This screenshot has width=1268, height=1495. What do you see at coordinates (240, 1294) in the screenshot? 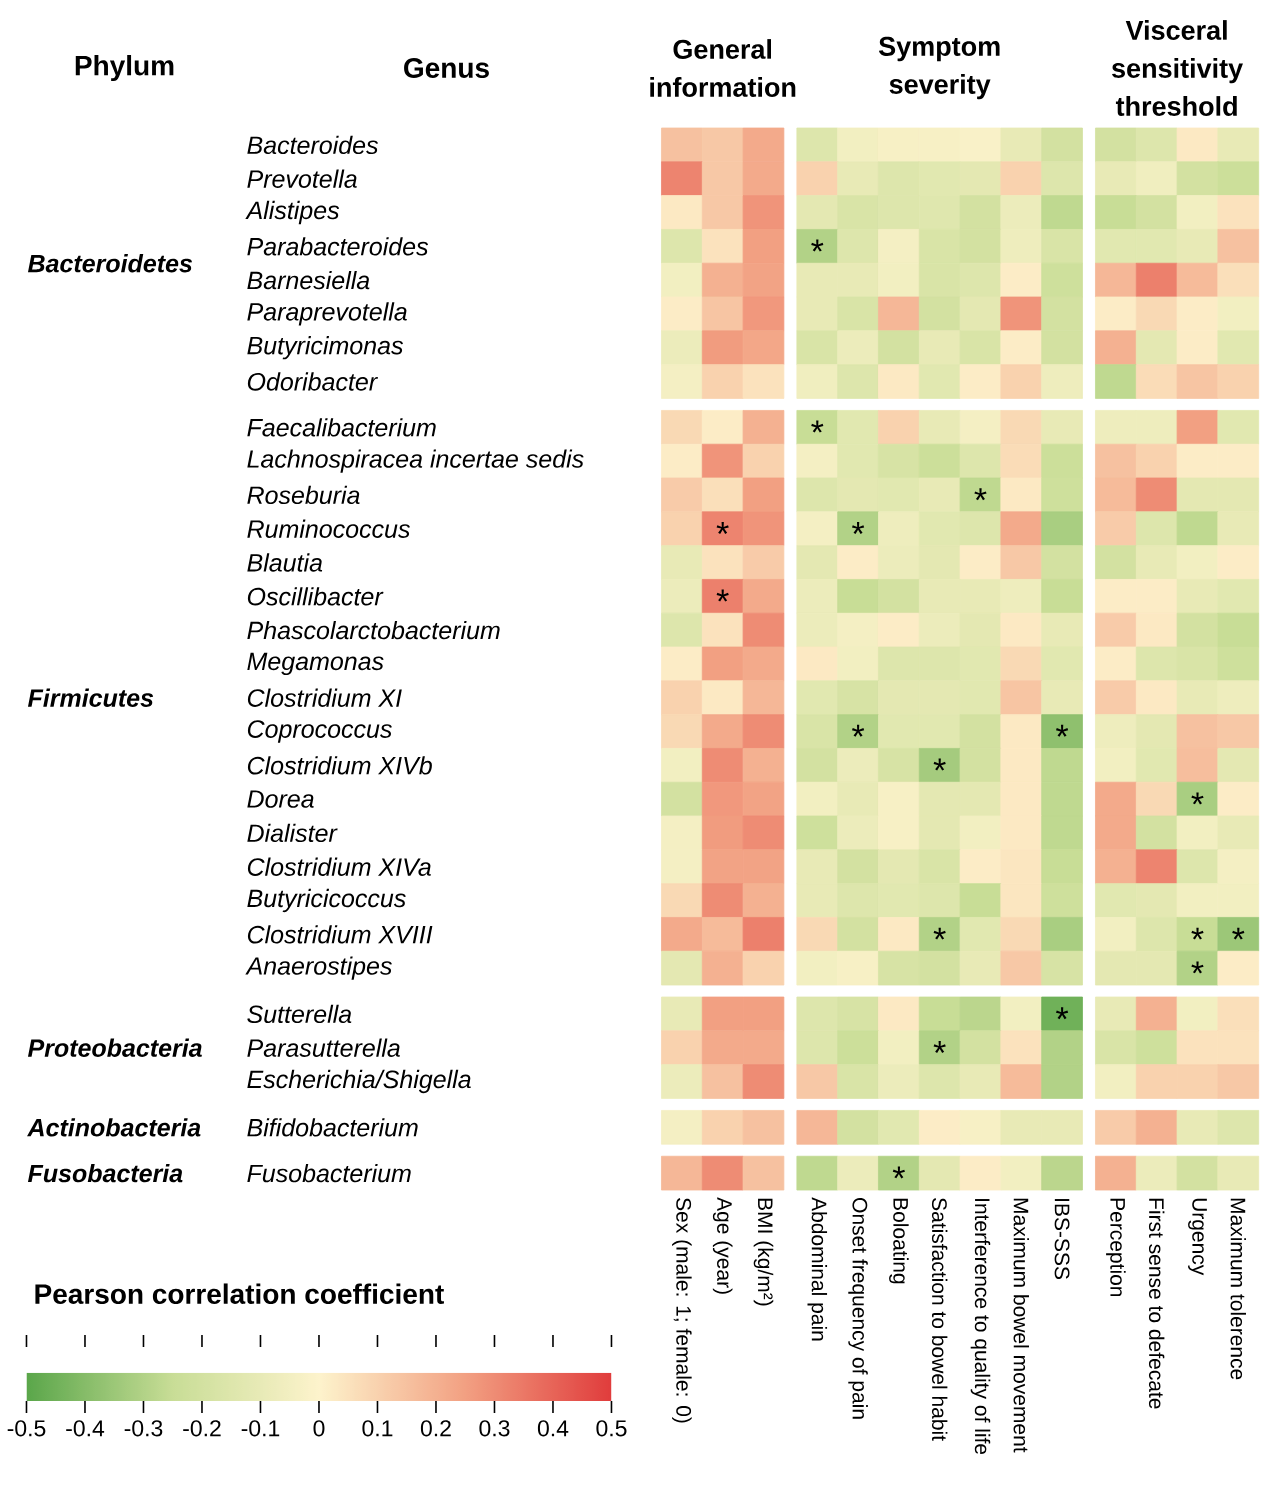
I see `color-bar-title: Pearson correlation coefficient` at bounding box center [240, 1294].